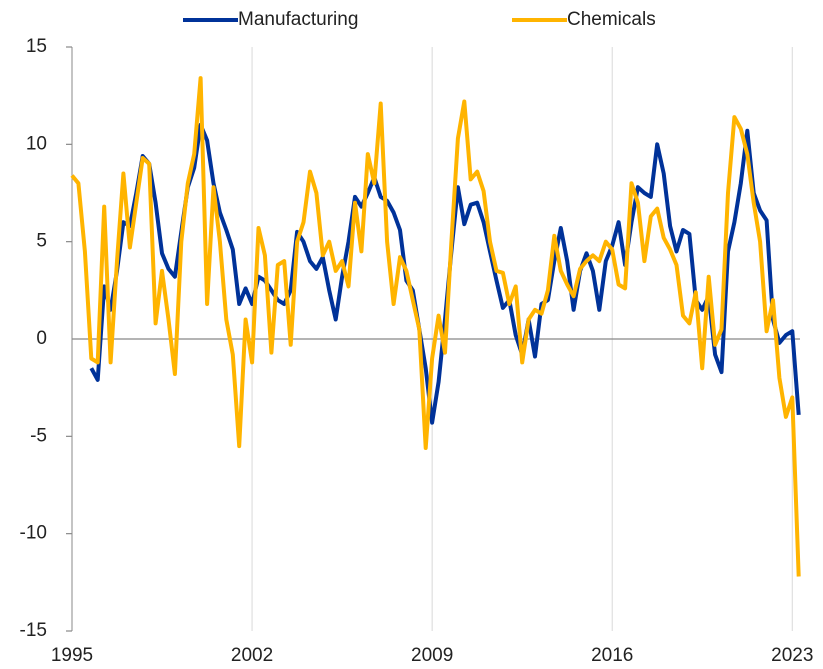 This screenshot has height=669, width=823. I want to click on legend-label: Manufacturing, so click(298, 19).